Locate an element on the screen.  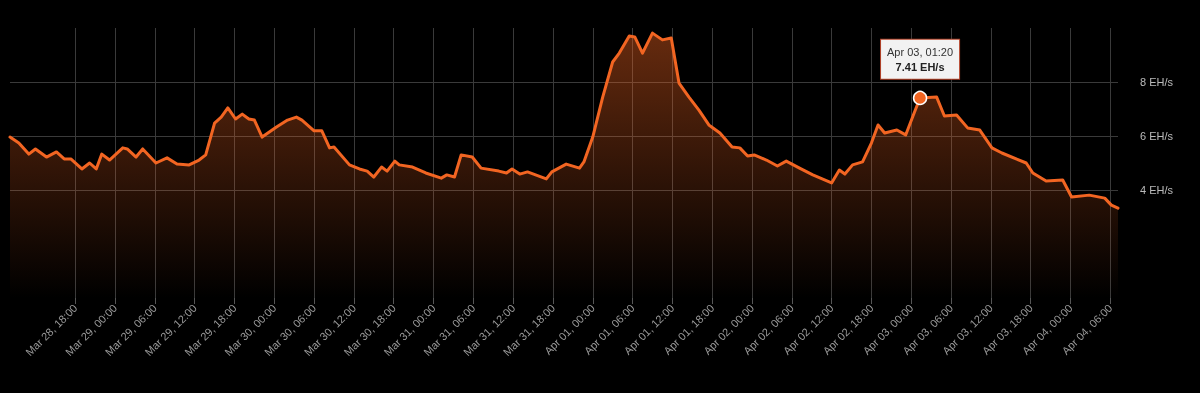
annotation: Apr 03, 01:20 7.41 EH/s is located at coordinates (920, 60).